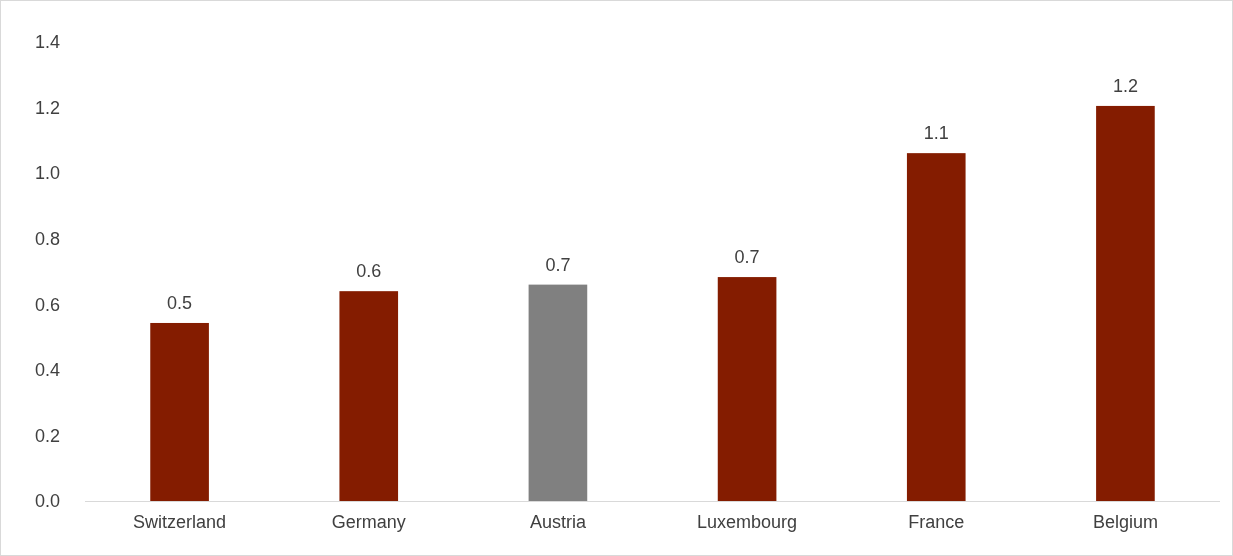  What do you see at coordinates (368, 521) in the screenshot?
I see `x-tick-label: Germany` at bounding box center [368, 521].